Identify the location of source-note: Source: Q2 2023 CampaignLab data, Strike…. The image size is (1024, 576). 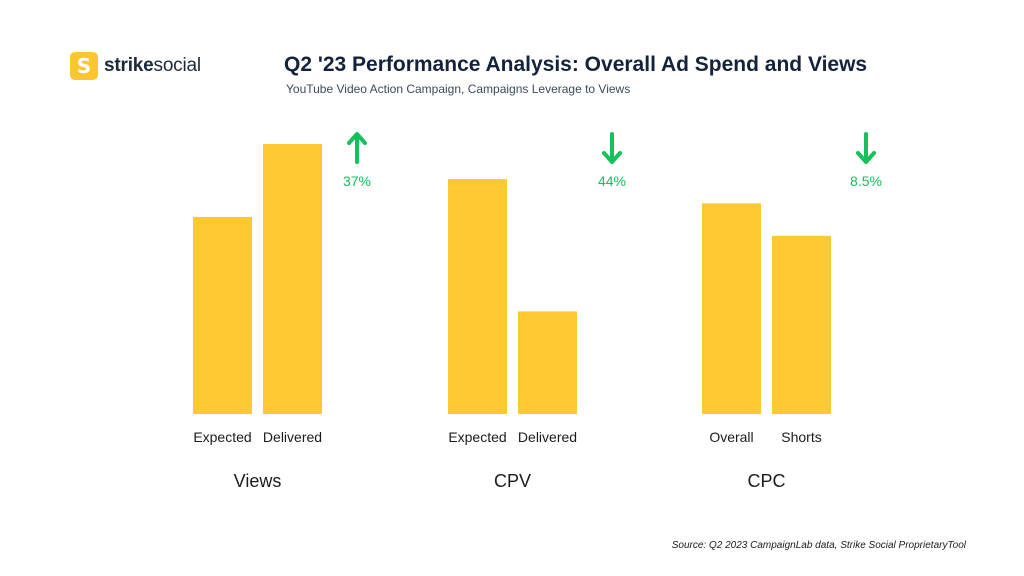
(818, 545).